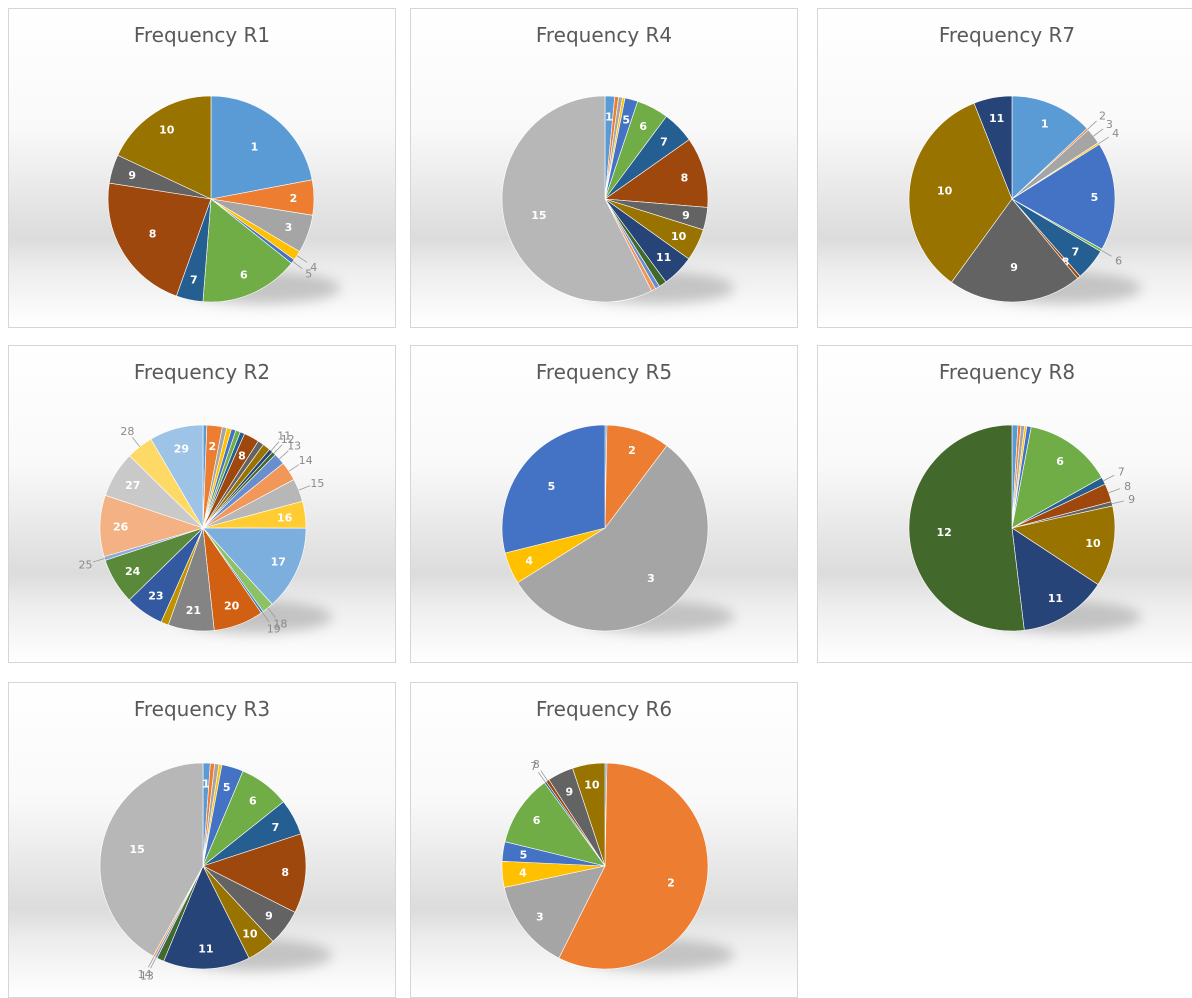  I want to click on pie-chart-r6: 2 3 4 5 6 78 9 10, so click(618, 864).